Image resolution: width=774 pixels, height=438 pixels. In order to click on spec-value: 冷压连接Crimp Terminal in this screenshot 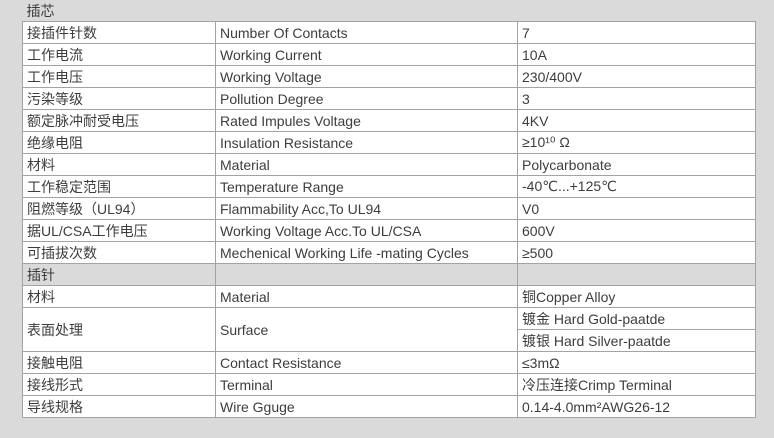, I will do `click(636, 384)`.